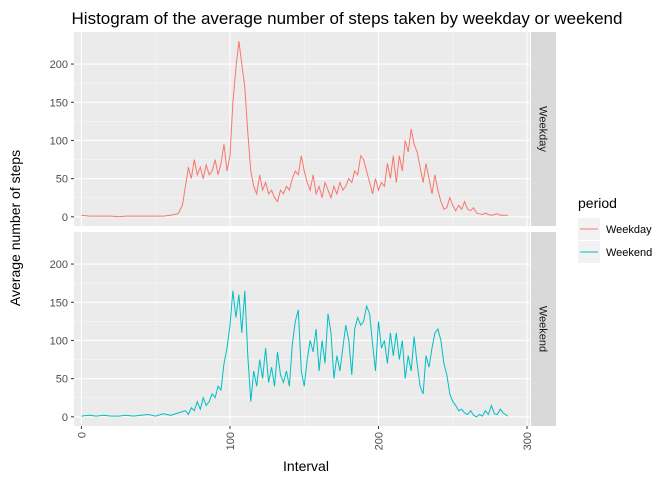 This screenshot has width=672, height=480. What do you see at coordinates (615, 240) in the screenshot?
I see `legend-items: Weekday Weekend` at bounding box center [615, 240].